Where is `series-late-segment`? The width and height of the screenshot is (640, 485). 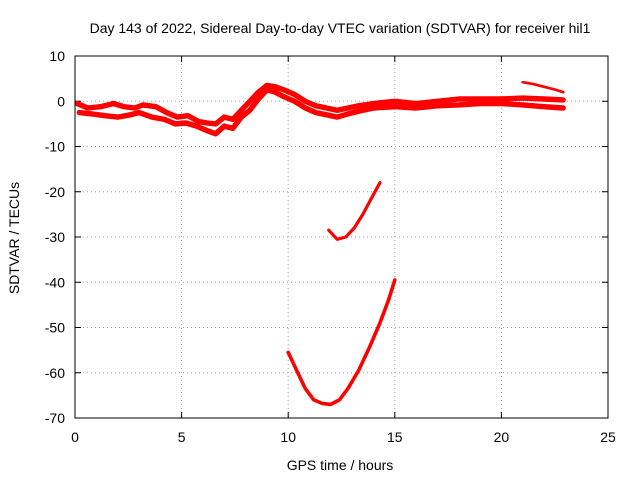
series-late-segment is located at coordinates (543, 87).